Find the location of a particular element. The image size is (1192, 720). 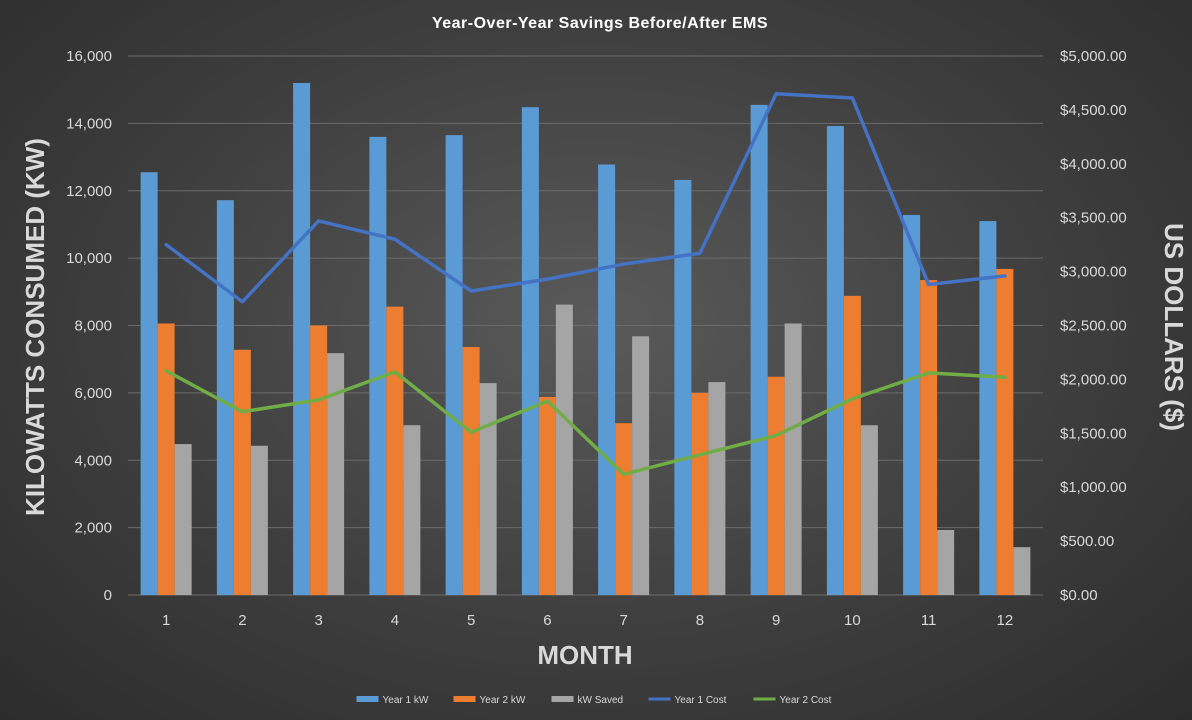

x-tick-label: 10 is located at coordinates (852, 620).